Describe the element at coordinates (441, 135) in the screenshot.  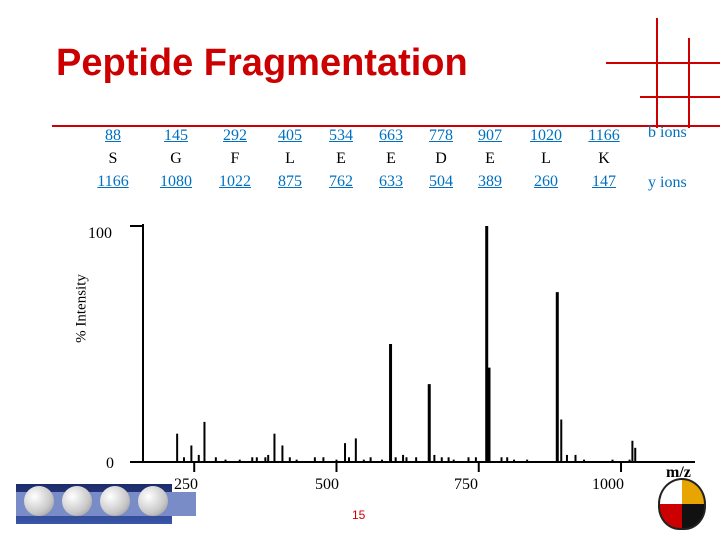
I see `b-ion-mass: 778` at that location.